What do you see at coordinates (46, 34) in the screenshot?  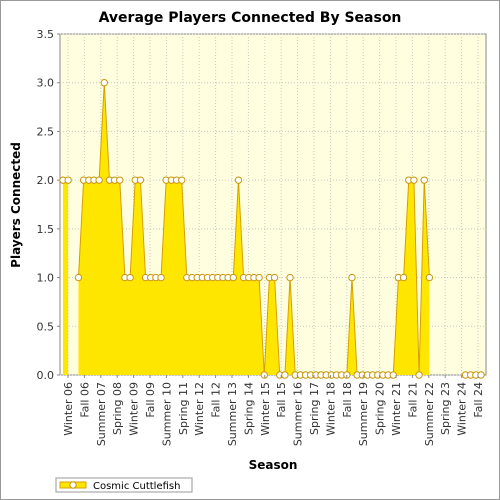 I see `y-tick-label: 3.5` at bounding box center [46, 34].